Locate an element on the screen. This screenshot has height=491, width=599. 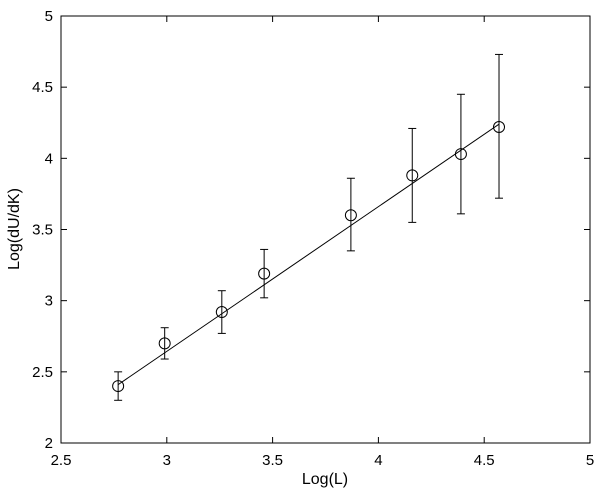
x-axis-label: Log(L) is located at coordinates (325, 479).